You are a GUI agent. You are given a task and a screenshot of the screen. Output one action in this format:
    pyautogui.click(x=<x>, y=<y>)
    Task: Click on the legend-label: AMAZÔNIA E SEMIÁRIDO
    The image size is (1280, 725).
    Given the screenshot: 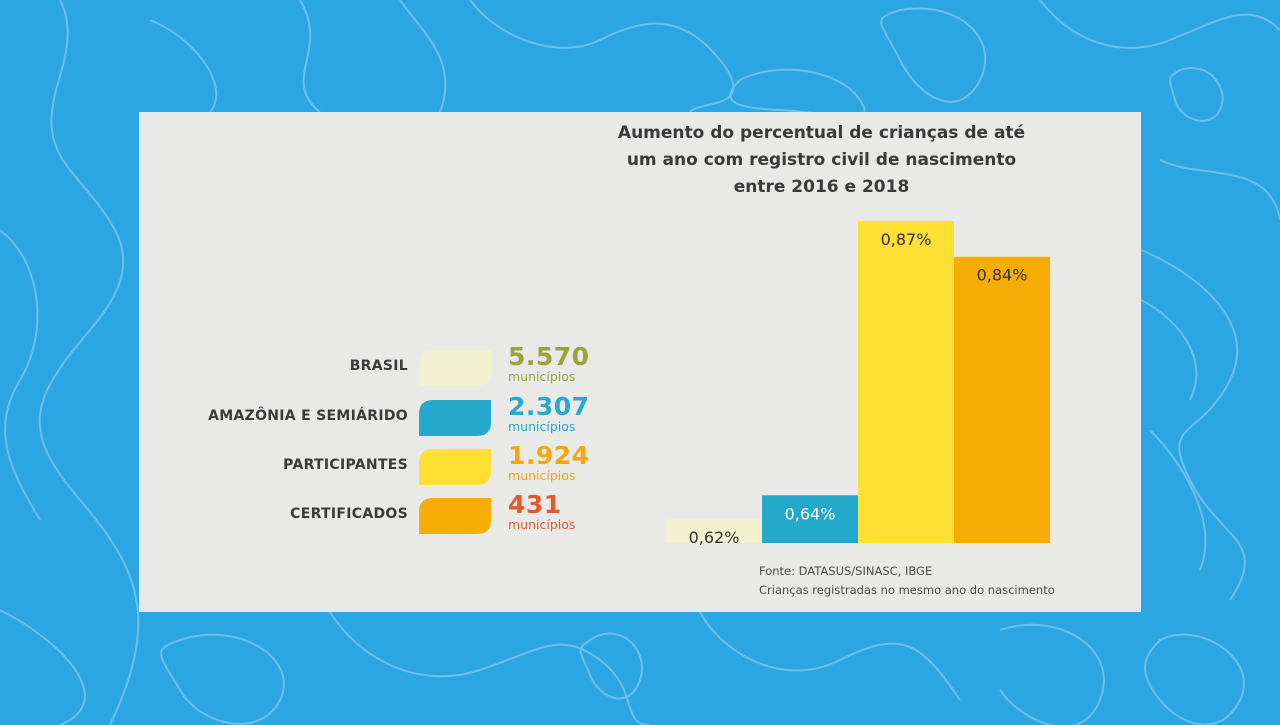 What is the action you would take?
    pyautogui.click(x=308, y=416)
    